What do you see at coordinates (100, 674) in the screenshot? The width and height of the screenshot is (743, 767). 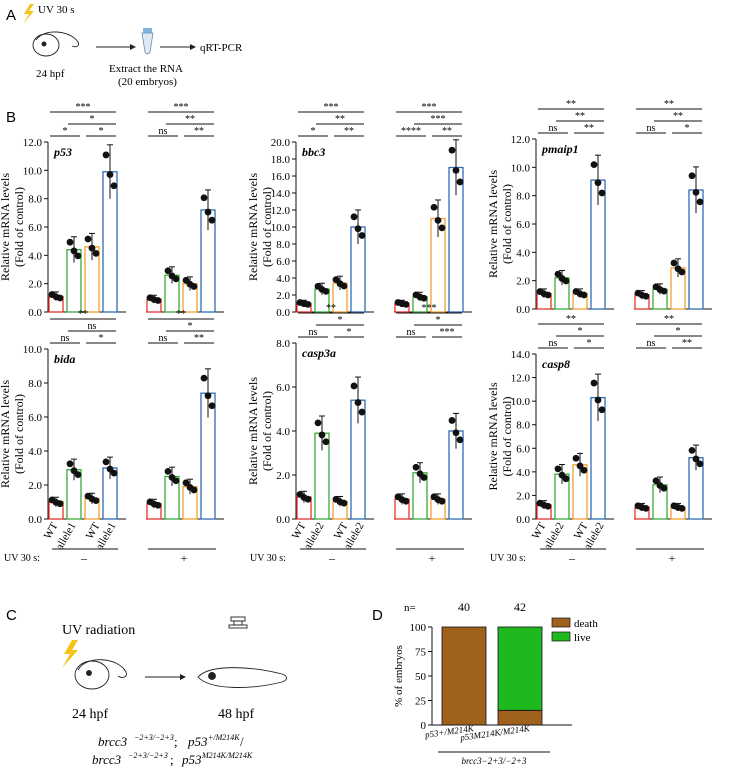 I see `embryo-icon` at bounding box center [100, 674].